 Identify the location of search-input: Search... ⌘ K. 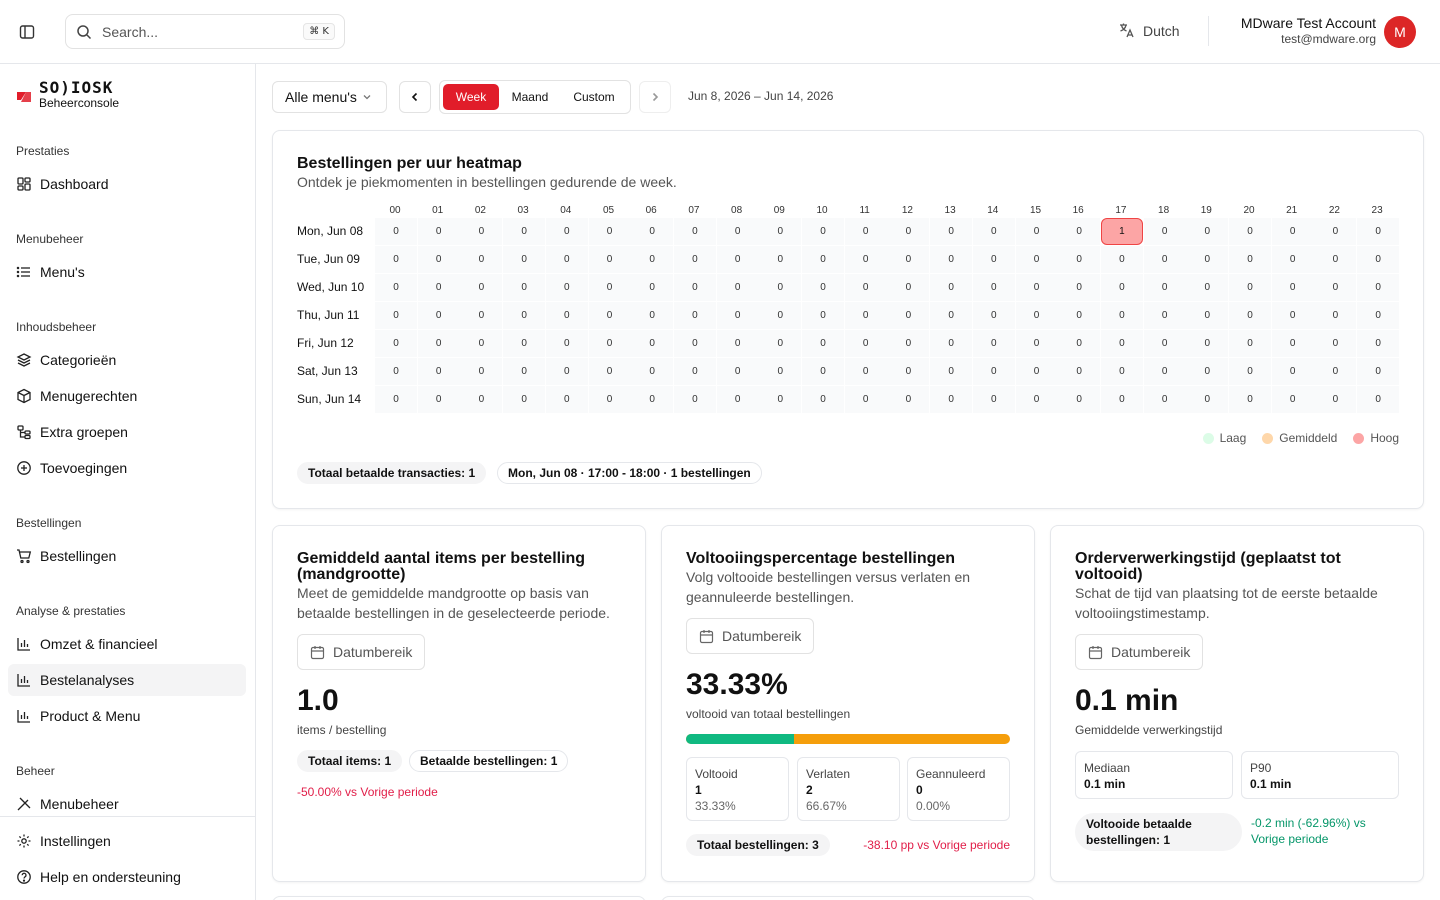
(205, 31).